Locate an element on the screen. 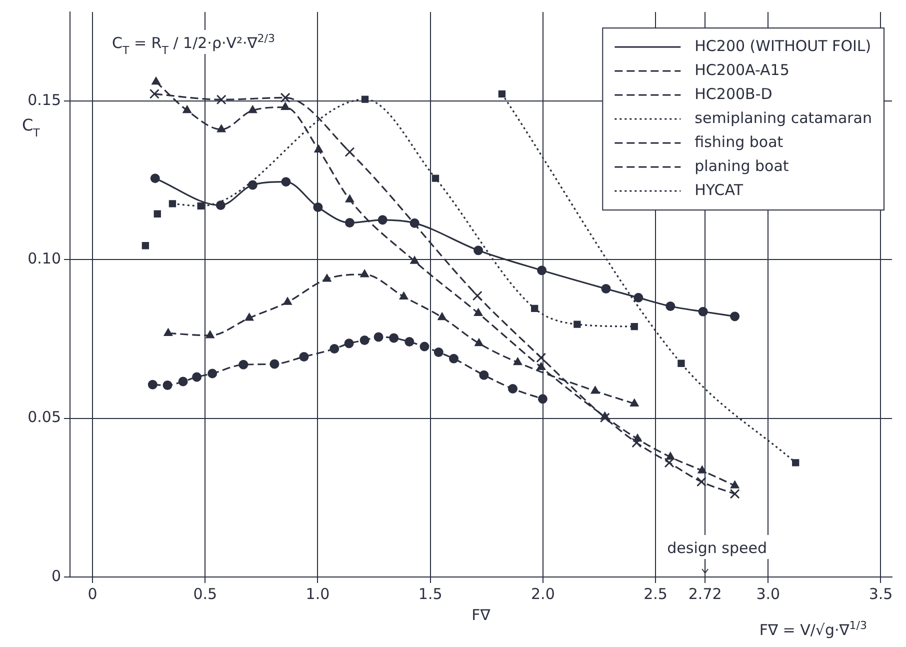 This screenshot has width=906, height=647. x-tick-label: 2.72 is located at coordinates (705, 593).